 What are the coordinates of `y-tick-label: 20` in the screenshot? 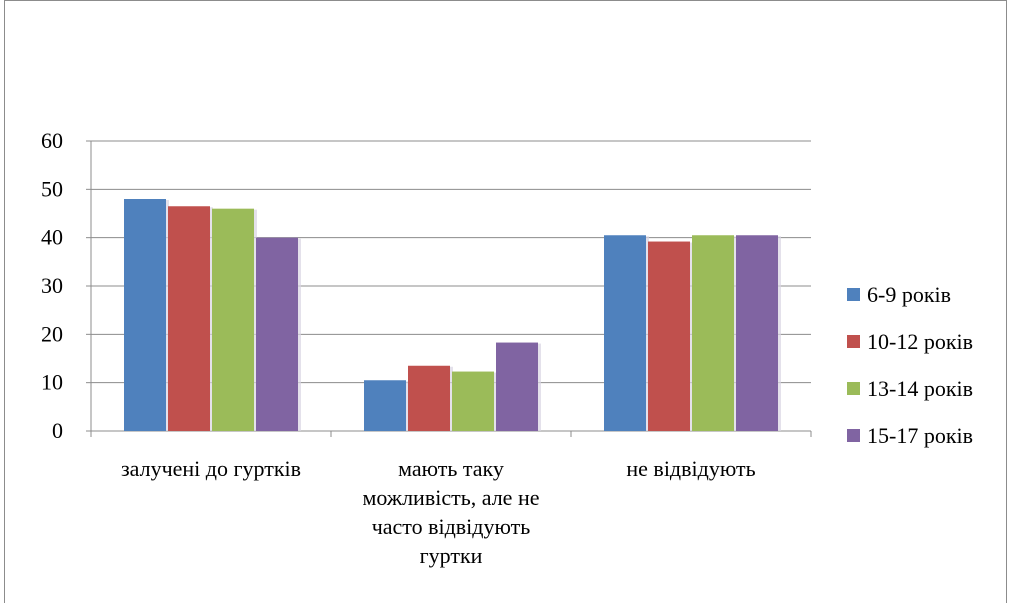 It's located at (52, 333).